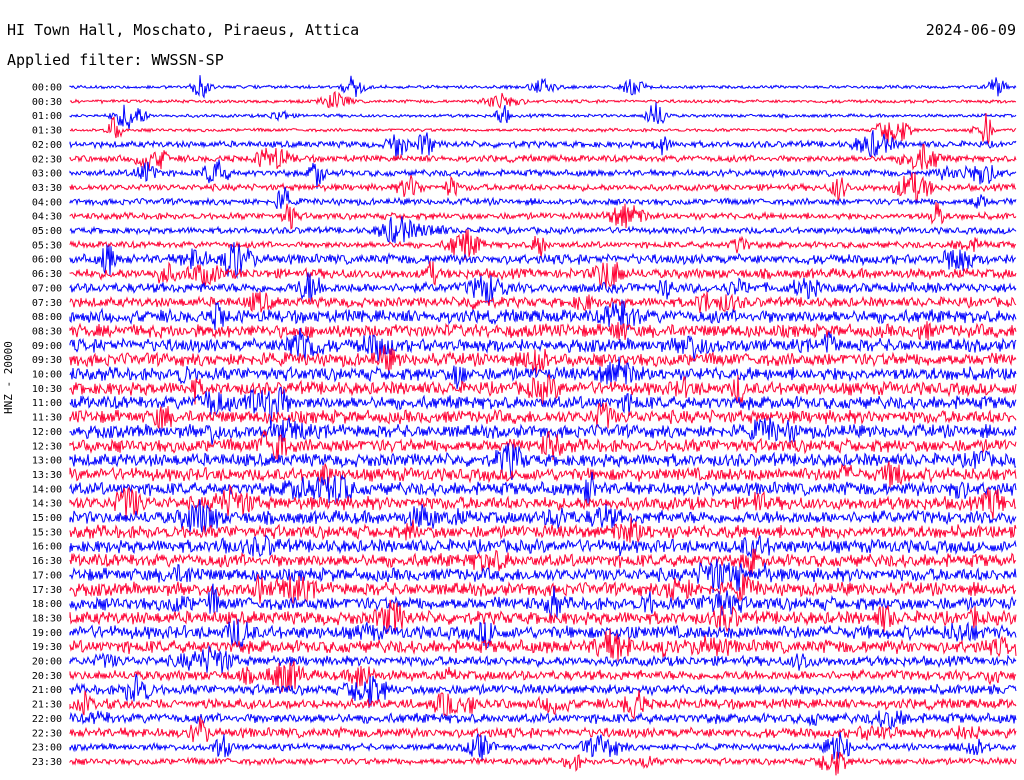 The width and height of the screenshot is (1024, 780). What do you see at coordinates (47, 475) in the screenshot?
I see `time-tick-label: 13:30` at bounding box center [47, 475].